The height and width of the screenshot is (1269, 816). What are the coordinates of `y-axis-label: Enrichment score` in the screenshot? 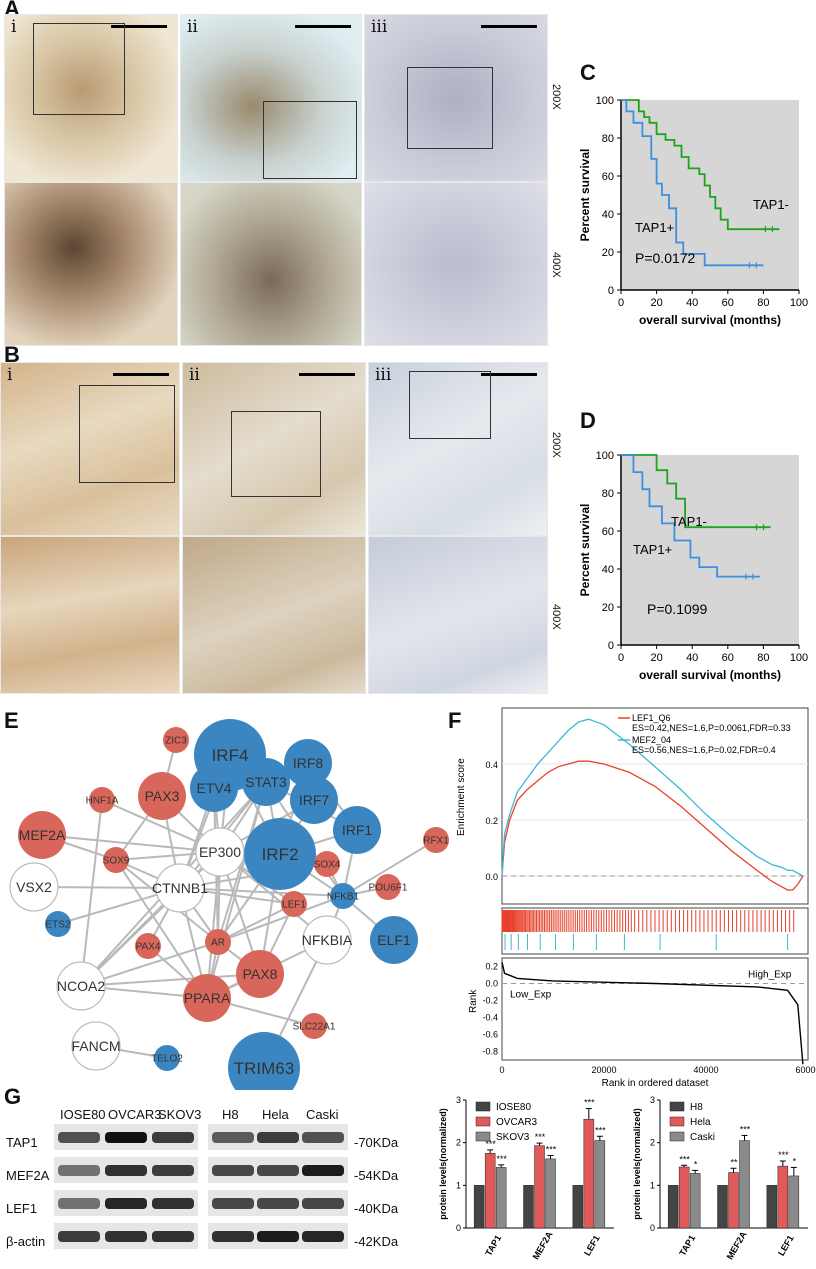 It's located at (461, 797).